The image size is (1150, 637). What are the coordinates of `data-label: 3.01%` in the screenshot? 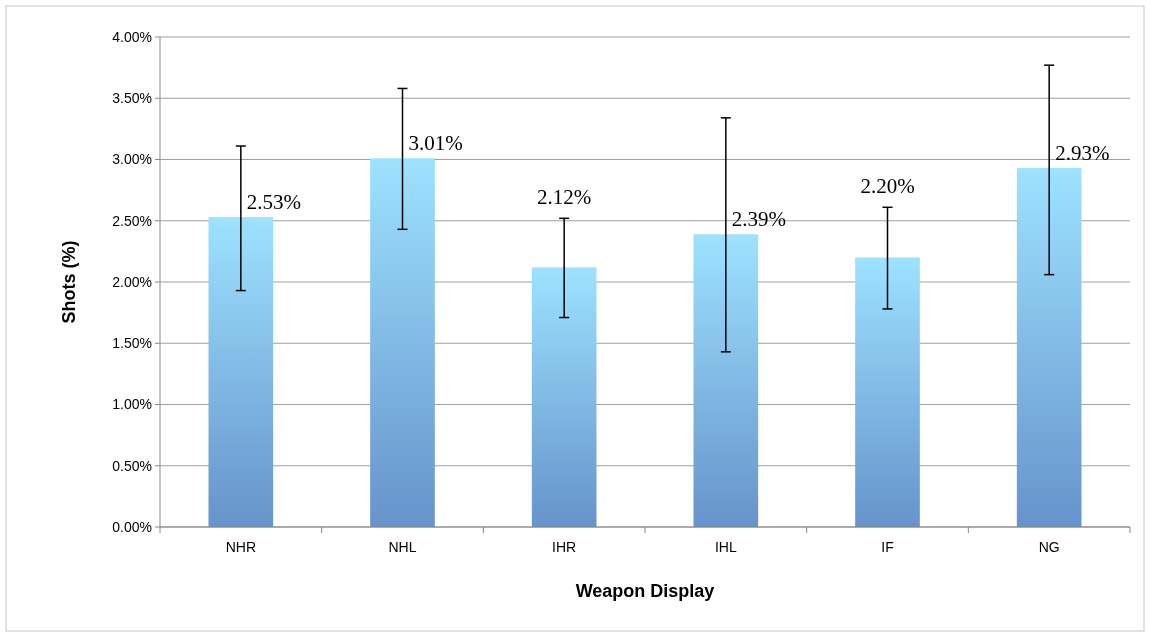 It's located at (435, 143).